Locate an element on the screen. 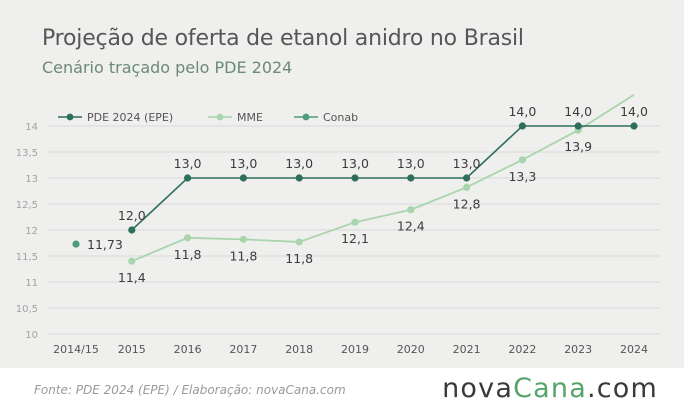  y-tick-label: 12,5 is located at coordinates (27, 205).